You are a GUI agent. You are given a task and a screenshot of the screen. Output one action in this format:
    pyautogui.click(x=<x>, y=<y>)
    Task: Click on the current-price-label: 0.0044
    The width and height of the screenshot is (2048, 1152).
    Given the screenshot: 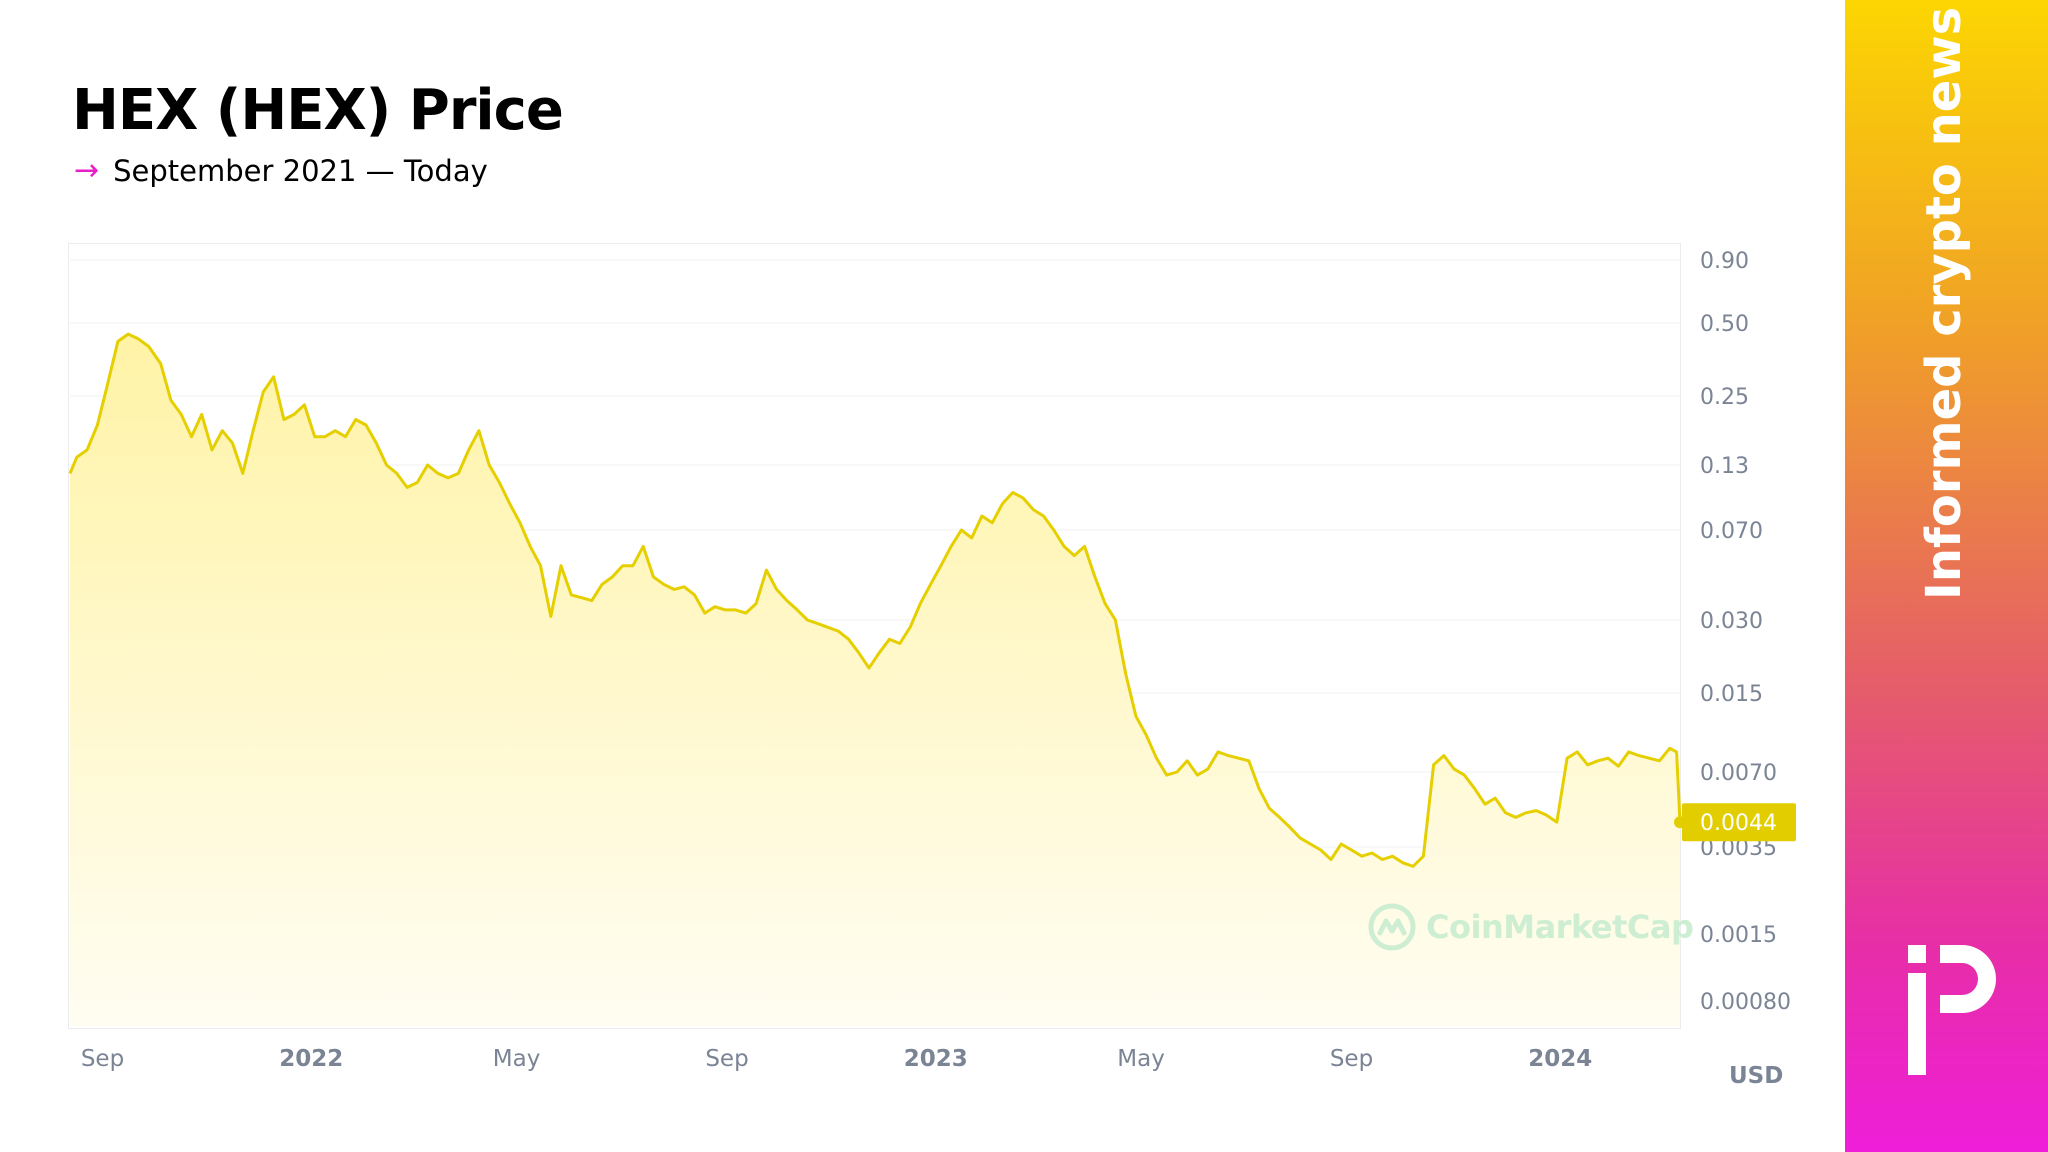 What is the action you would take?
    pyautogui.click(x=1738, y=823)
    